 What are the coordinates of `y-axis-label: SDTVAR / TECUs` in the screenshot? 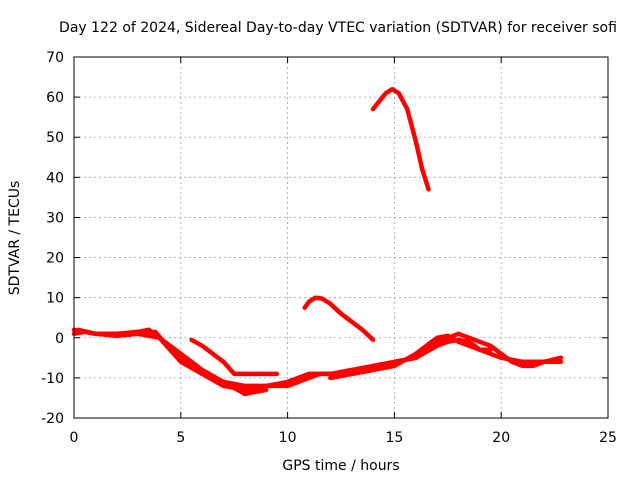 It's located at (15, 238).